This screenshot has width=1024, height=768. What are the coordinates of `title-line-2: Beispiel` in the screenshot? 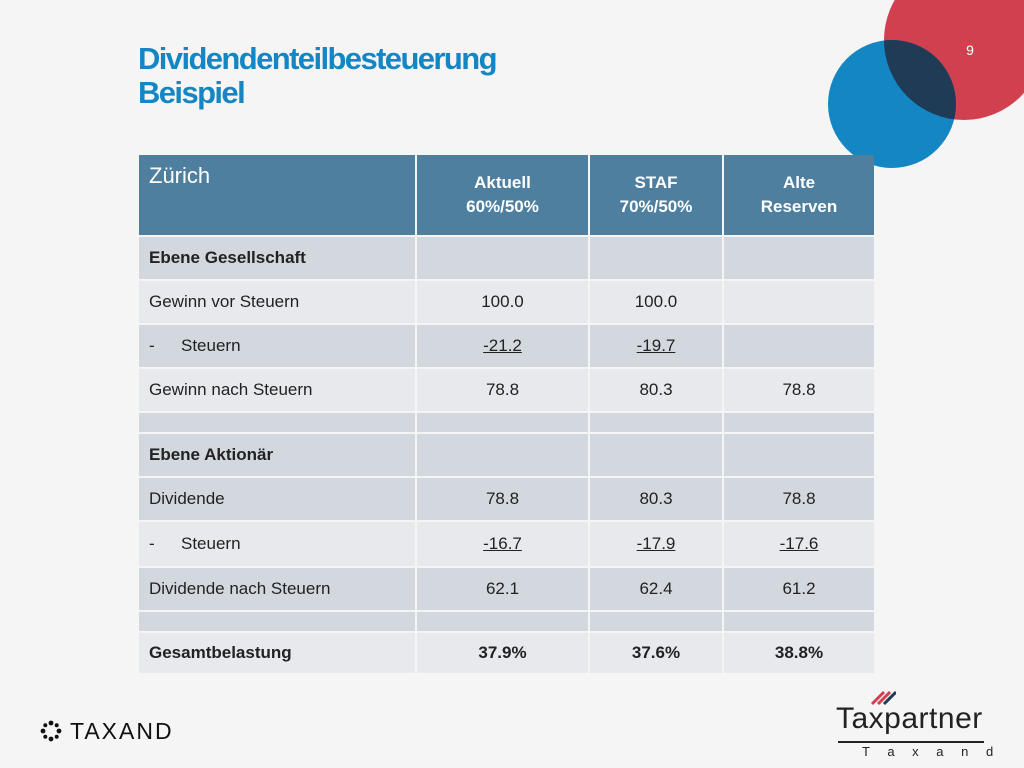 It's located at (192, 92).